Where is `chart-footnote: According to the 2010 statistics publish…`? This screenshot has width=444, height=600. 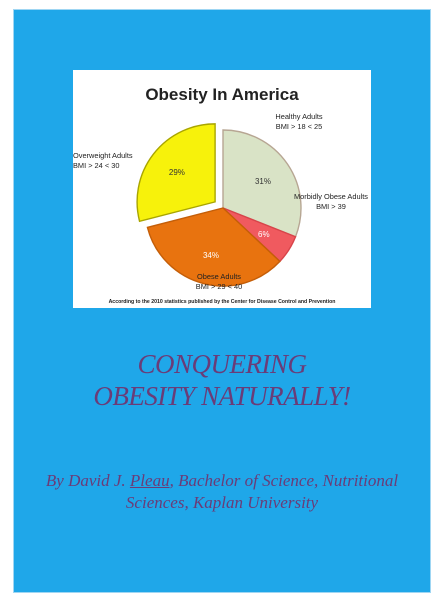 chart-footnote: According to the 2010 statistics publish… is located at coordinates (222, 302).